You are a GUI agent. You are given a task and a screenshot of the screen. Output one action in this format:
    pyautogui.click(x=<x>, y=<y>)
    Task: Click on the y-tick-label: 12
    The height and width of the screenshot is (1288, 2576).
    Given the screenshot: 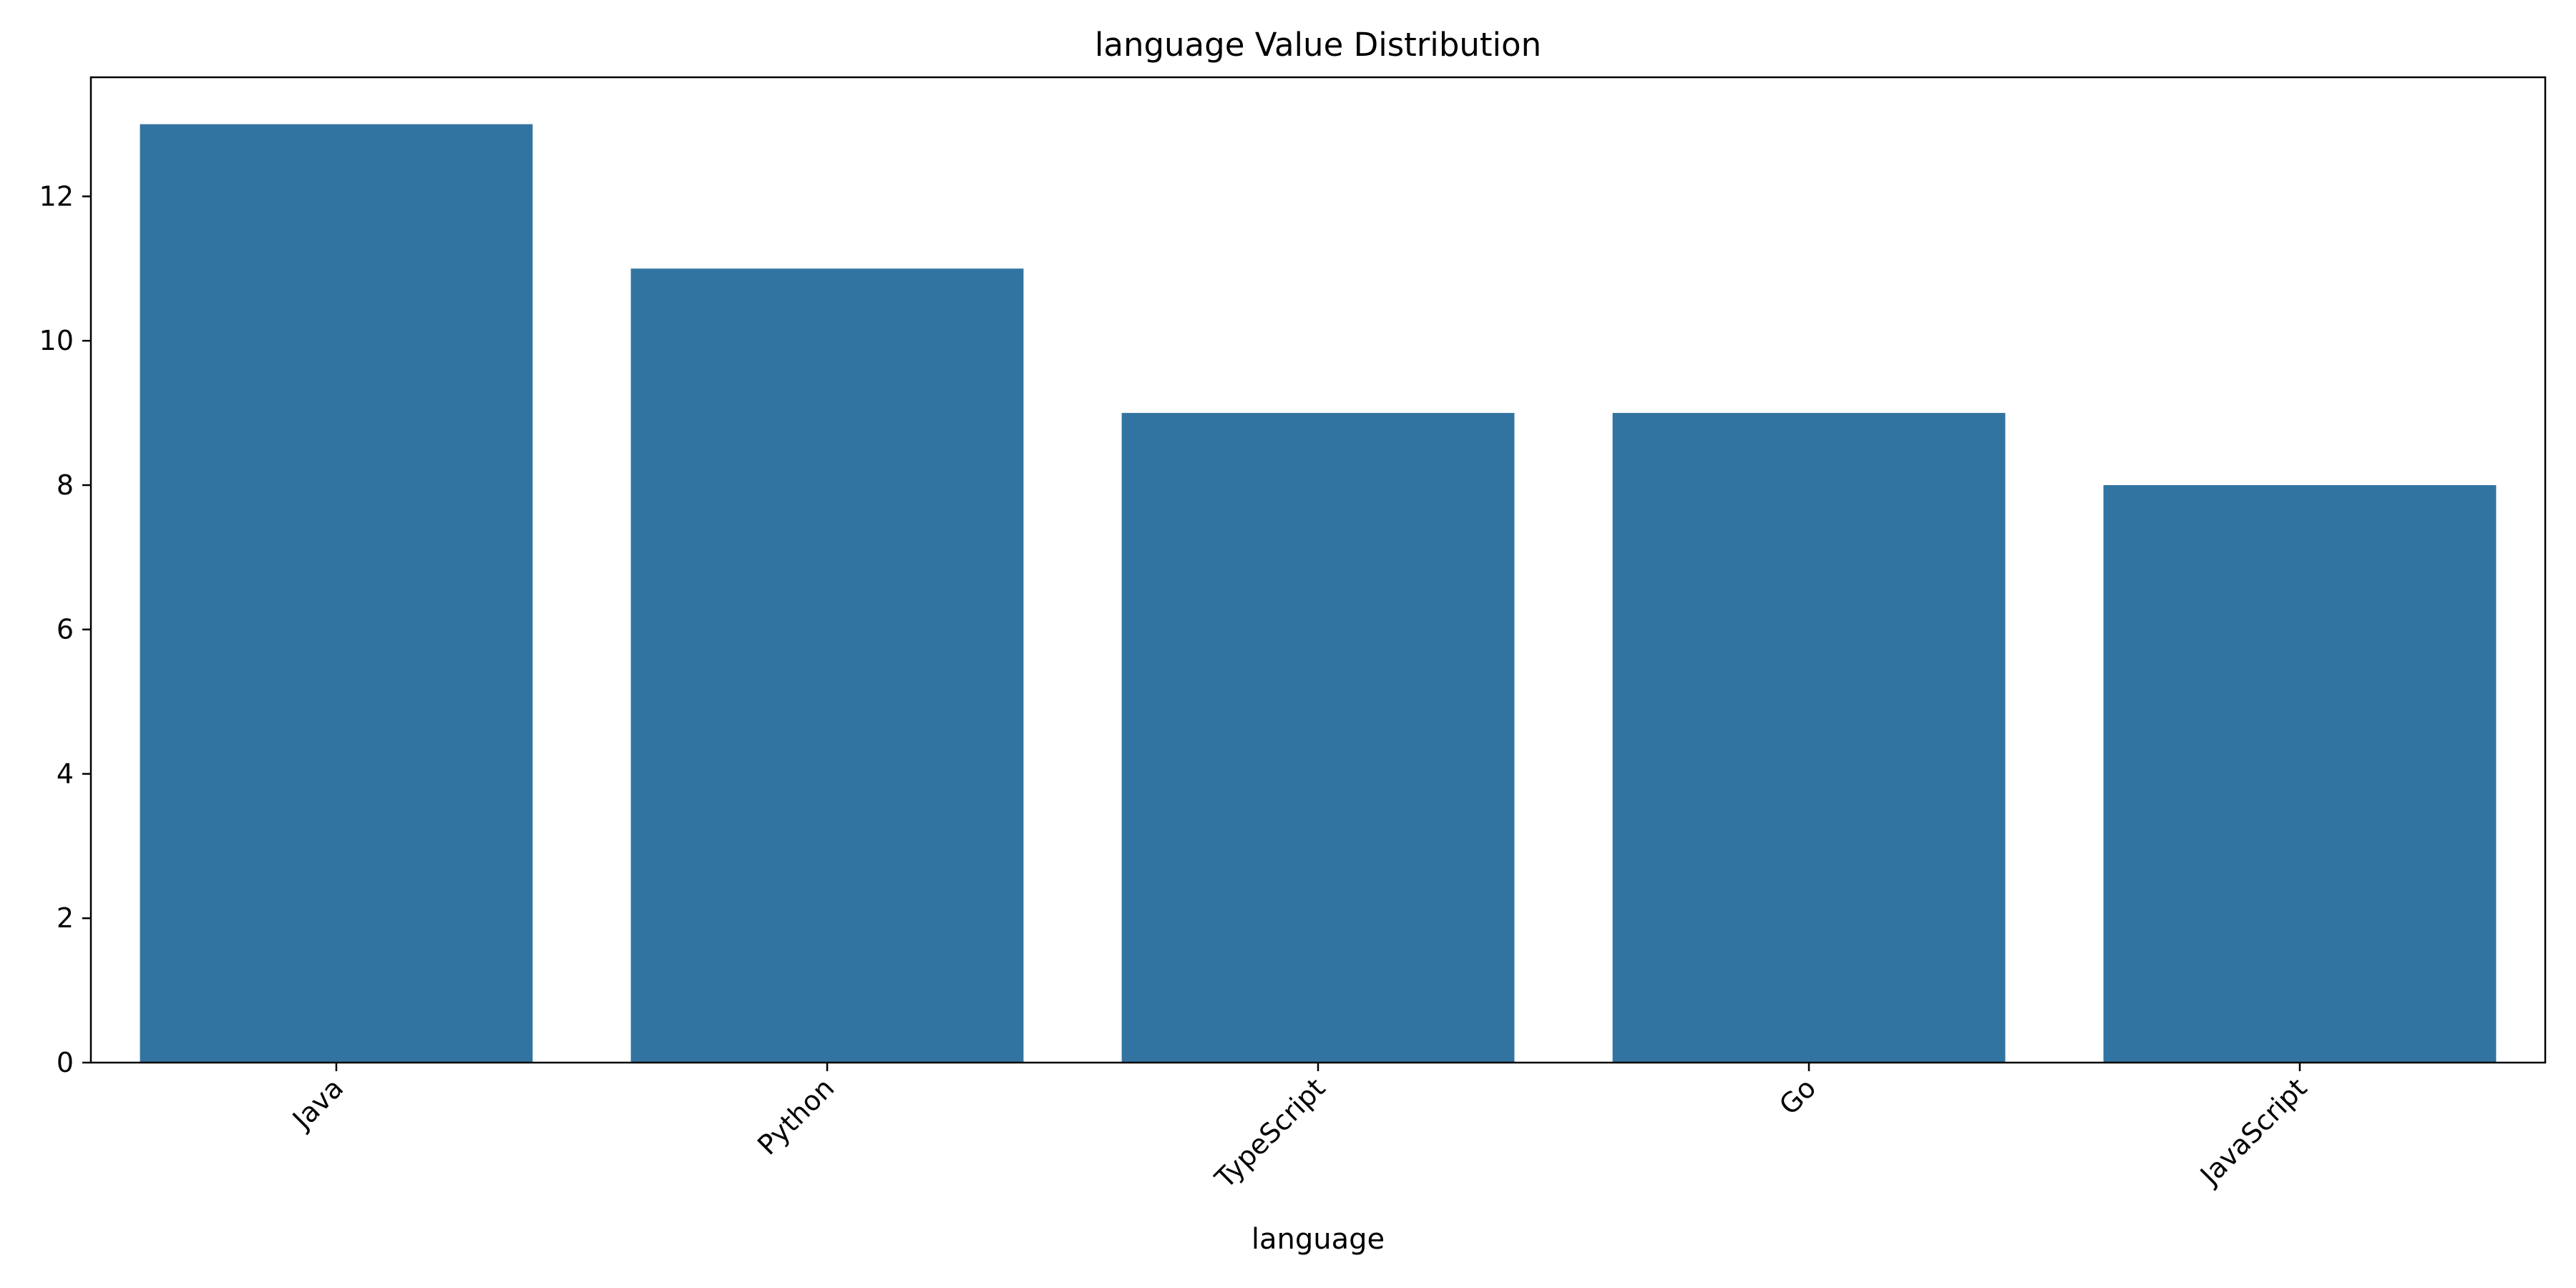 What is the action you would take?
    pyautogui.click(x=56, y=196)
    